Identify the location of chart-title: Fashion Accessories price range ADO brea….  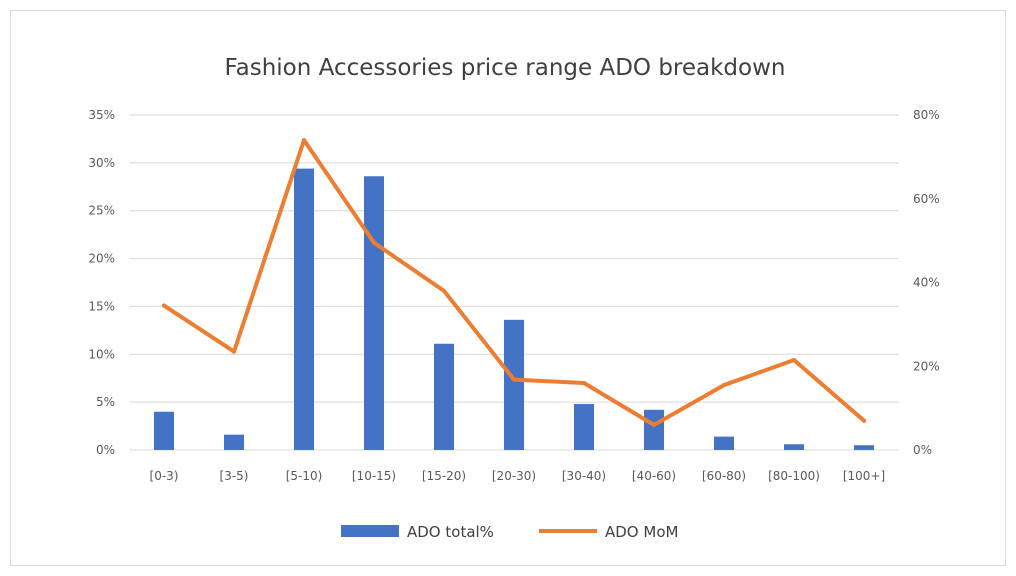
(505, 68).